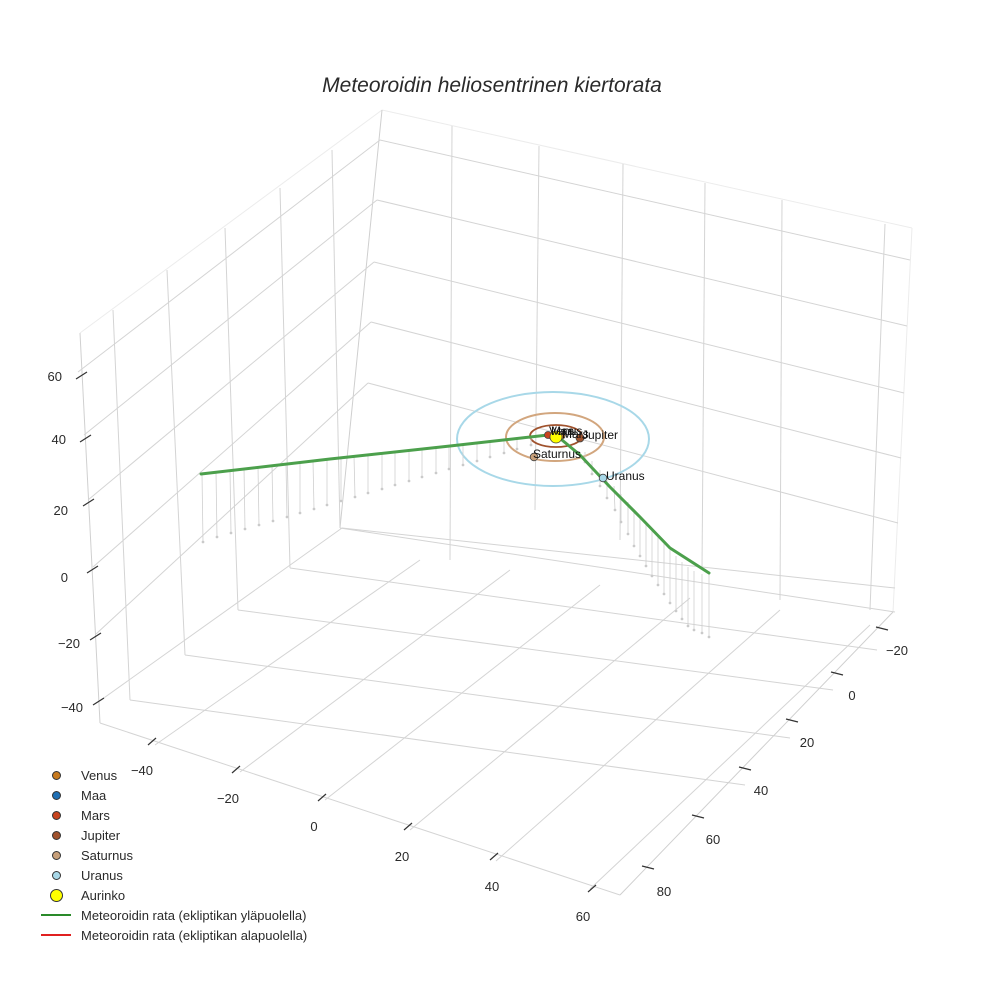  What do you see at coordinates (600, 435) in the screenshot?
I see `label-jupiter: Jupiter` at bounding box center [600, 435].